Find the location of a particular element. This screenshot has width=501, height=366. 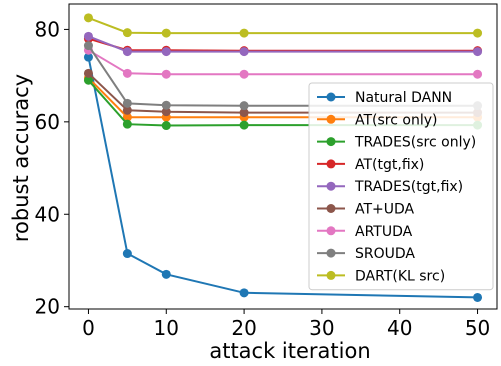

legend-label: SROUDA is located at coordinates (385, 254).